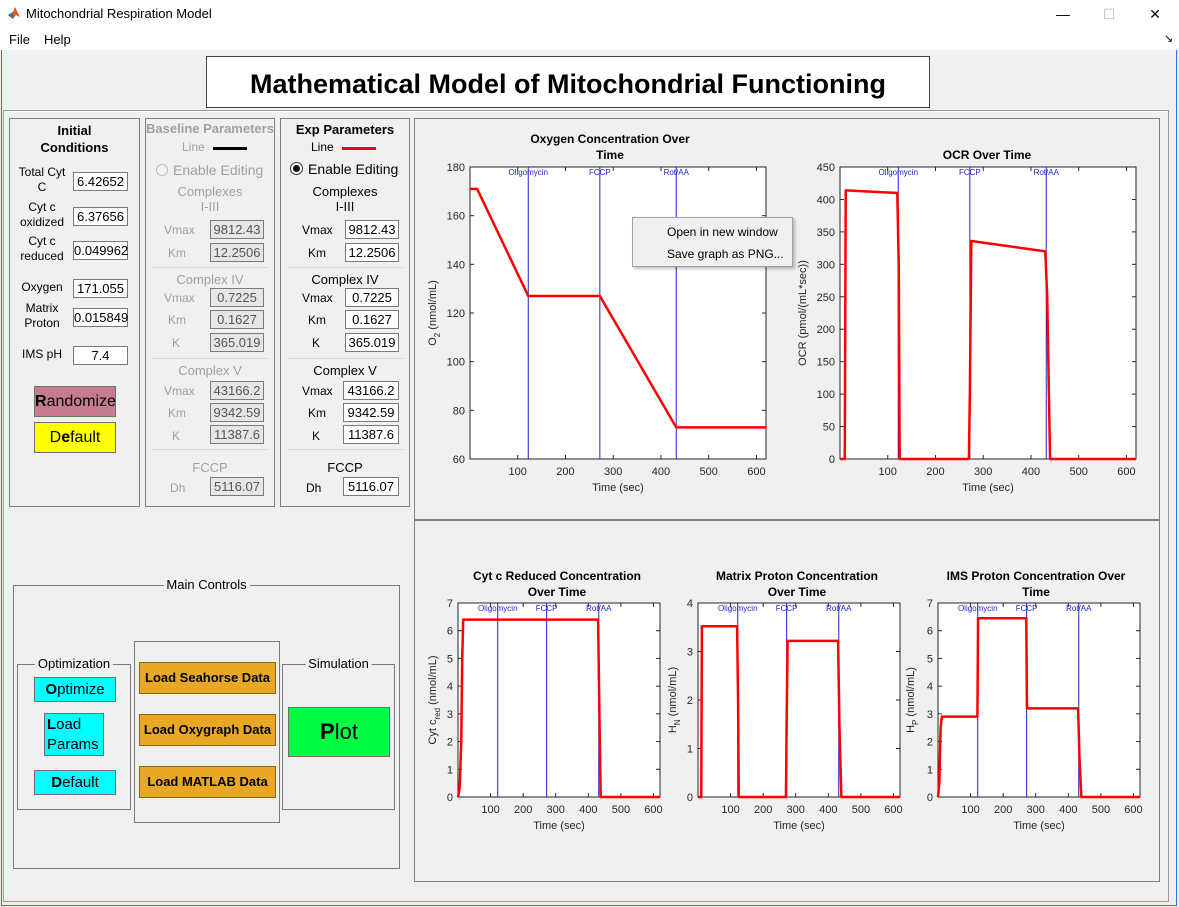  I want to click on baseline-c5-vmax-label: Vmax, so click(179, 391).